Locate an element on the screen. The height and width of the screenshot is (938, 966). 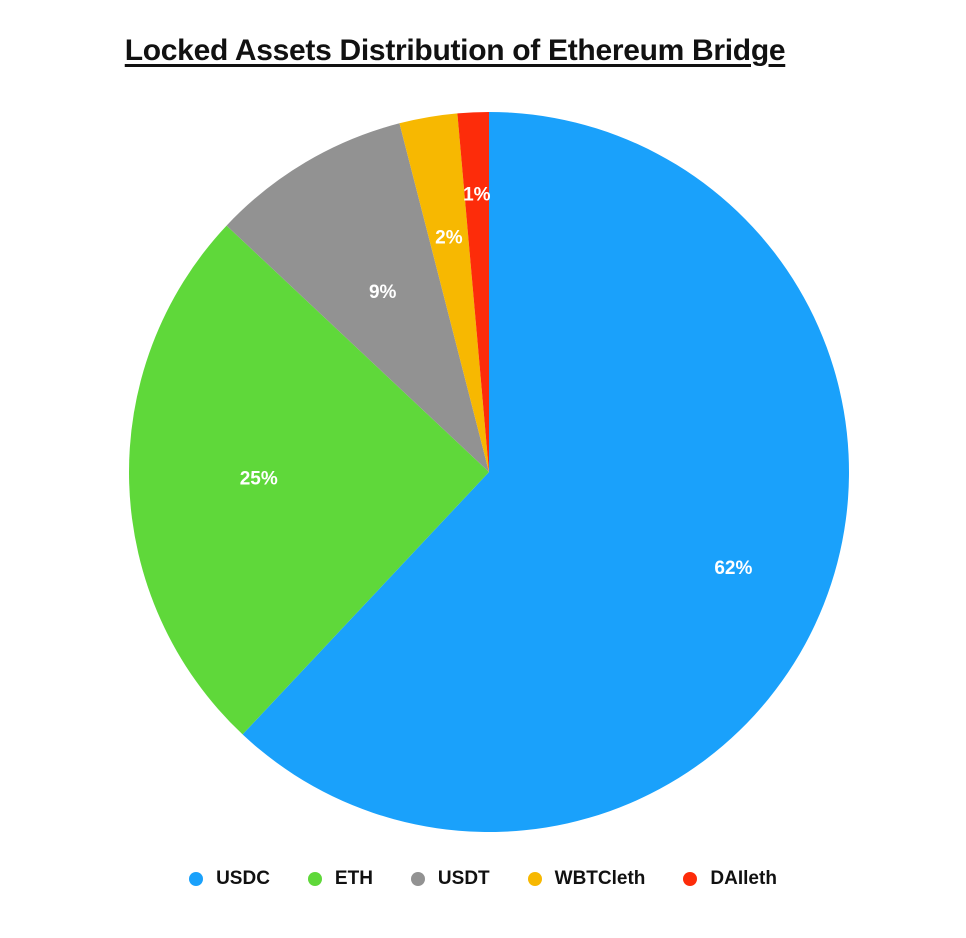
legend-label: WBTCleth is located at coordinates (600, 878).